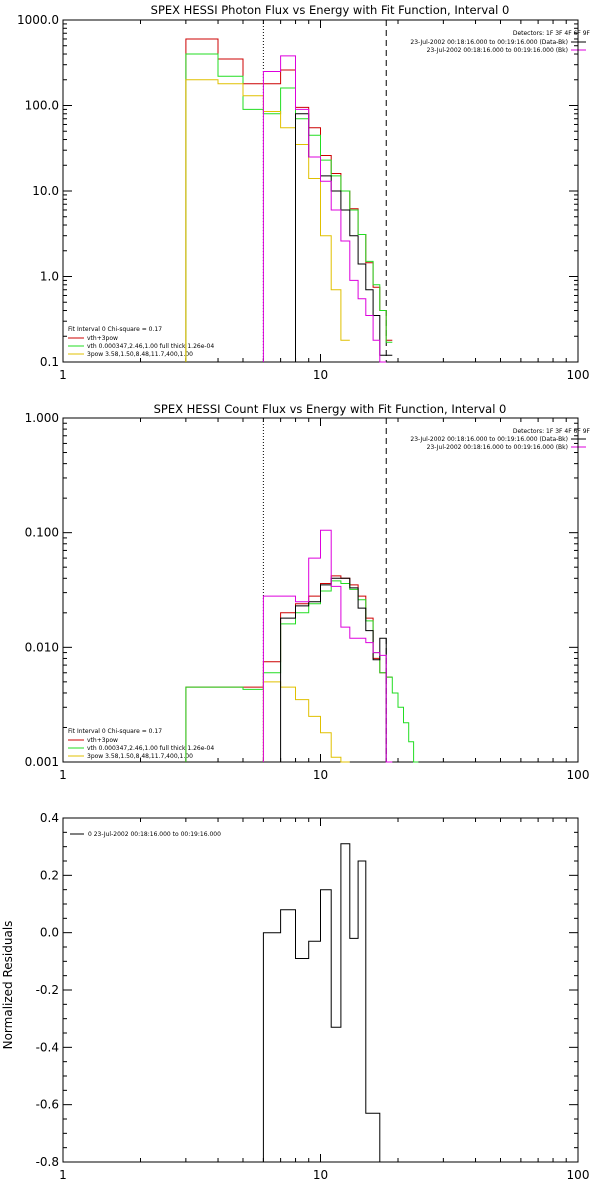  I want to click on fit-legend-header: Fit Interval 0 Chi-square = 0.17, so click(115, 329).